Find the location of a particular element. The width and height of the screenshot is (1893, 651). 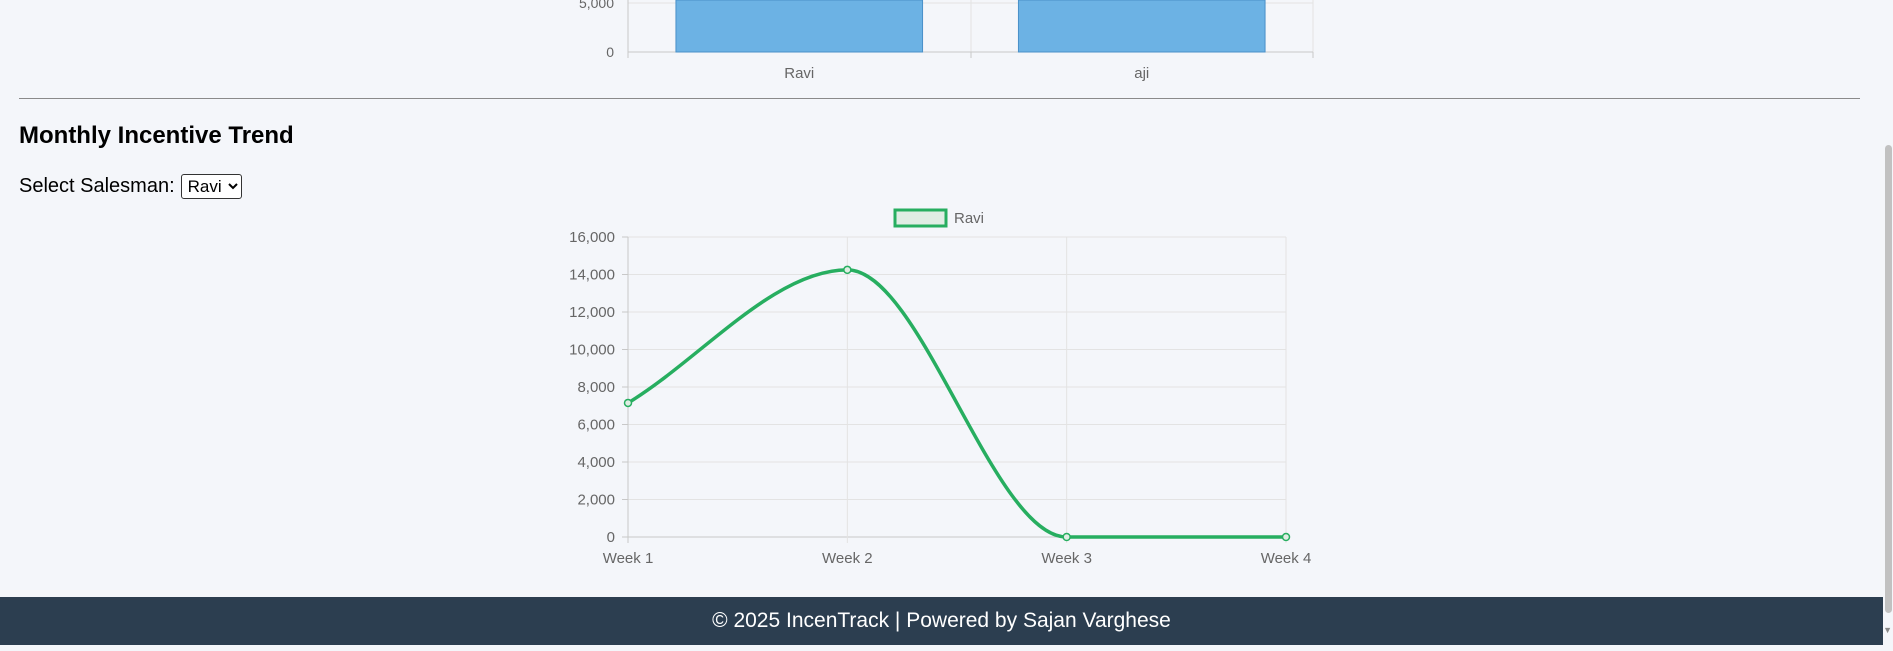

x-tick-label: Week 1 is located at coordinates (628, 558).